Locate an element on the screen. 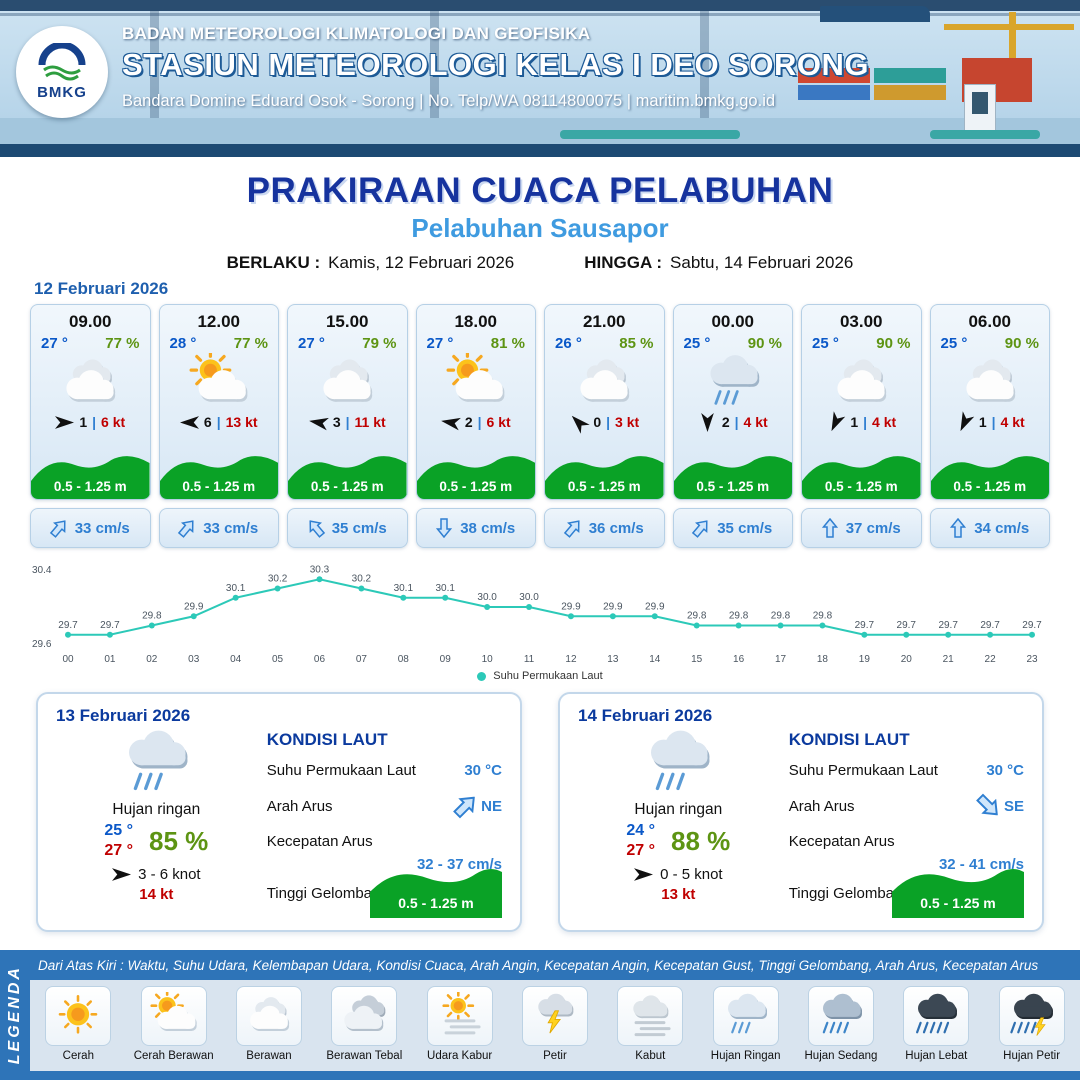  forecast-time: 15.00 is located at coordinates (347, 321).